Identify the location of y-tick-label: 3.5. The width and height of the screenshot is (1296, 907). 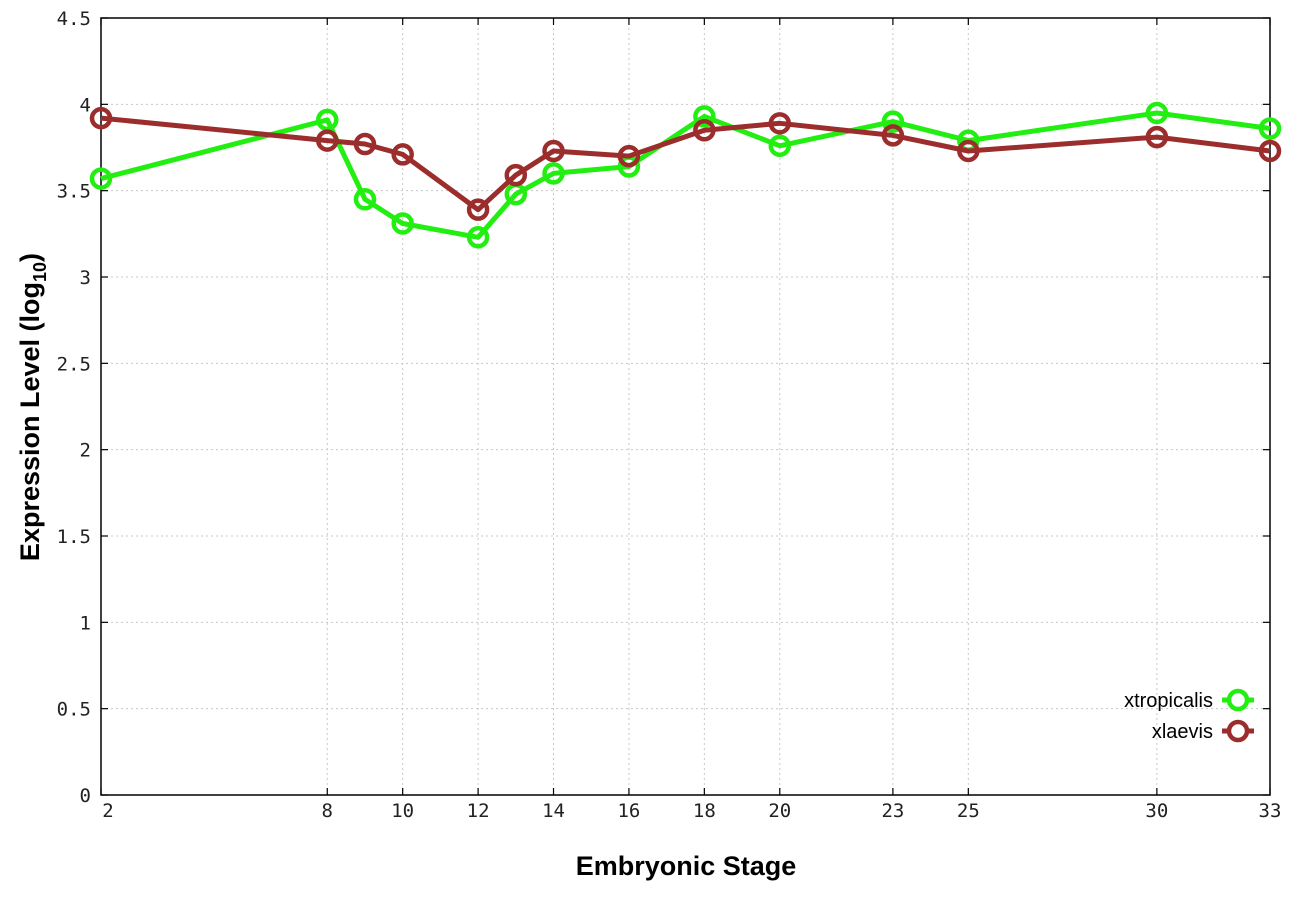
(74, 192).